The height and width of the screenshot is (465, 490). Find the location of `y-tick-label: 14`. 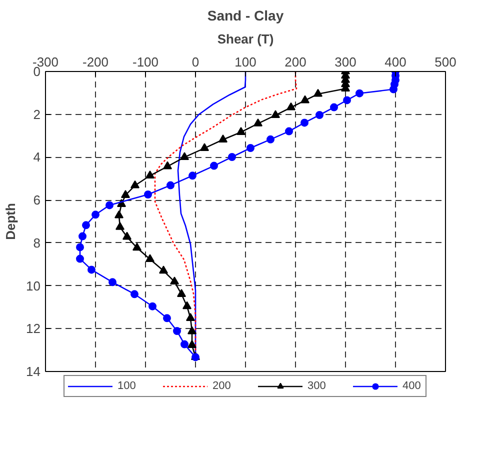

y-tick-label: 14 is located at coordinates (33, 371).